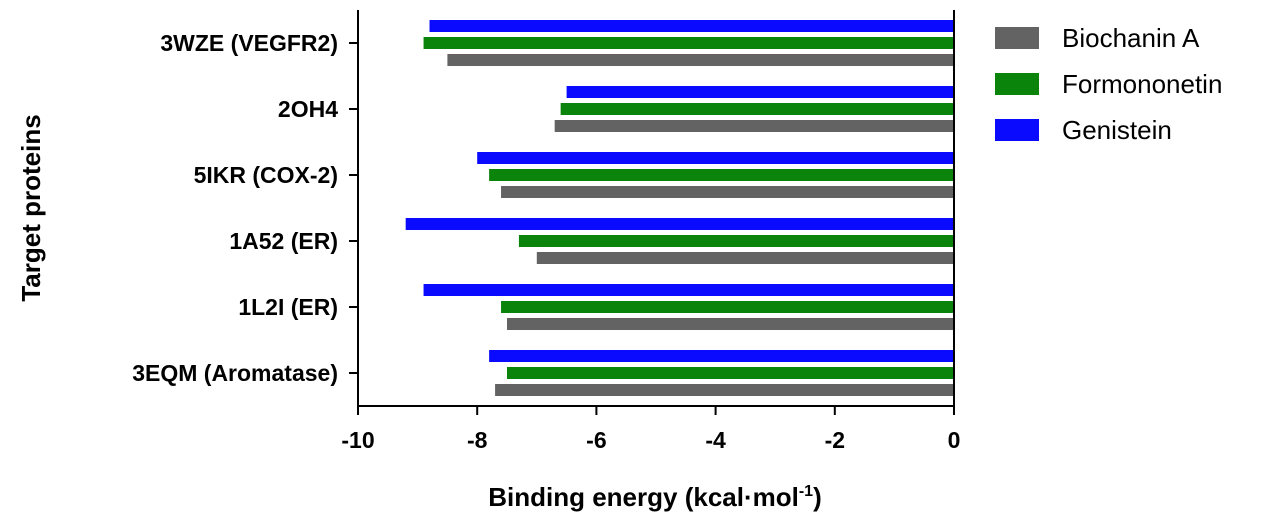 The width and height of the screenshot is (1267, 521). I want to click on y-axis-title: Target proteins, so click(31, 207).